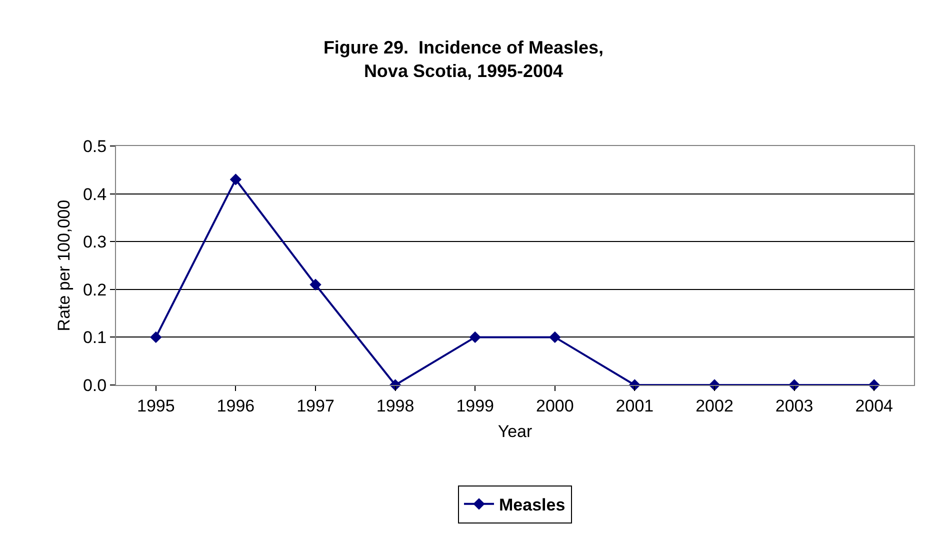 This screenshot has height=535, width=927. What do you see at coordinates (94, 385) in the screenshot?
I see `y-tick-label: 0.0` at bounding box center [94, 385].